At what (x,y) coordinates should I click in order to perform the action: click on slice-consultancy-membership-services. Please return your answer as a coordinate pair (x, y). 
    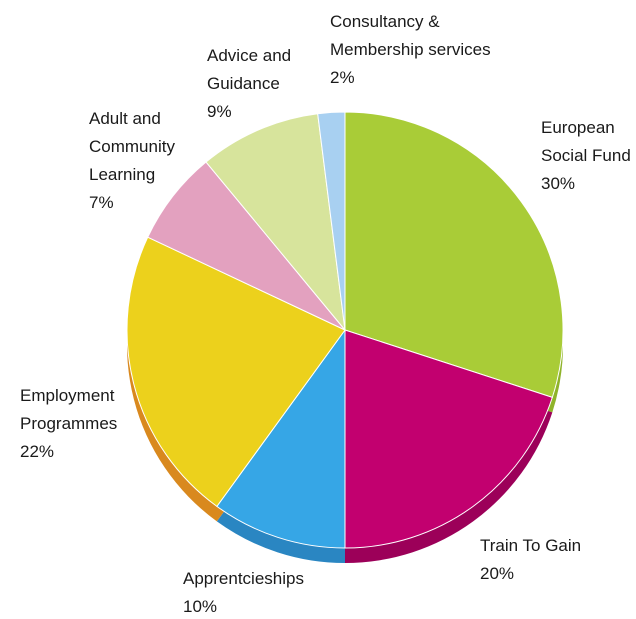
    Looking at the image, I should click on (331, 221).